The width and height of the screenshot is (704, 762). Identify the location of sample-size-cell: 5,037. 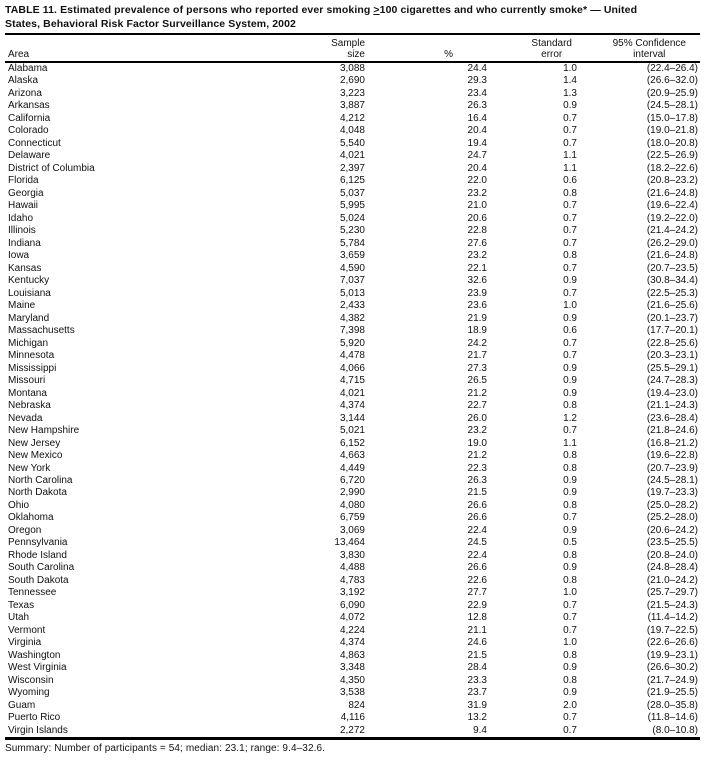
(352, 193).